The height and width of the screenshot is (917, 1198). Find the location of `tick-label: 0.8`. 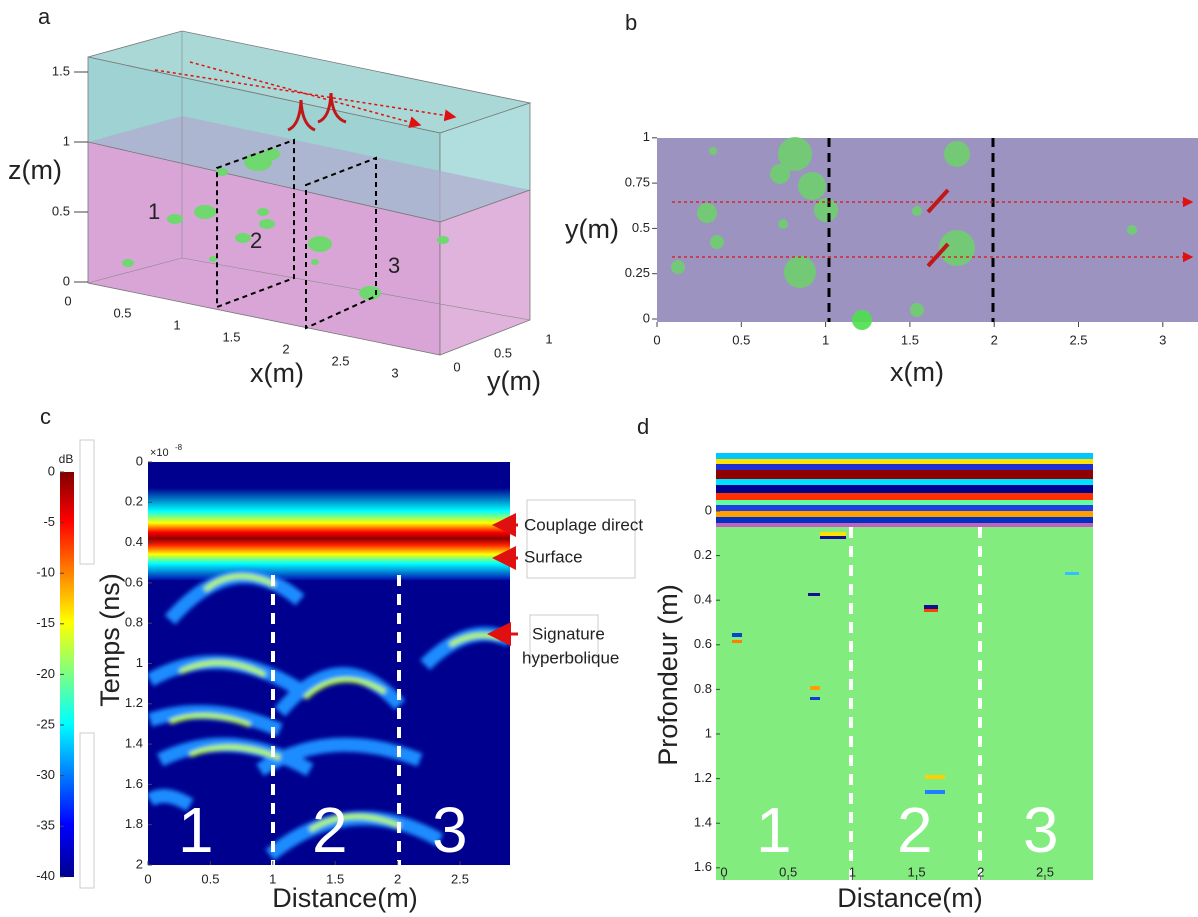

tick-label: 0.8 is located at coordinates (134, 622).